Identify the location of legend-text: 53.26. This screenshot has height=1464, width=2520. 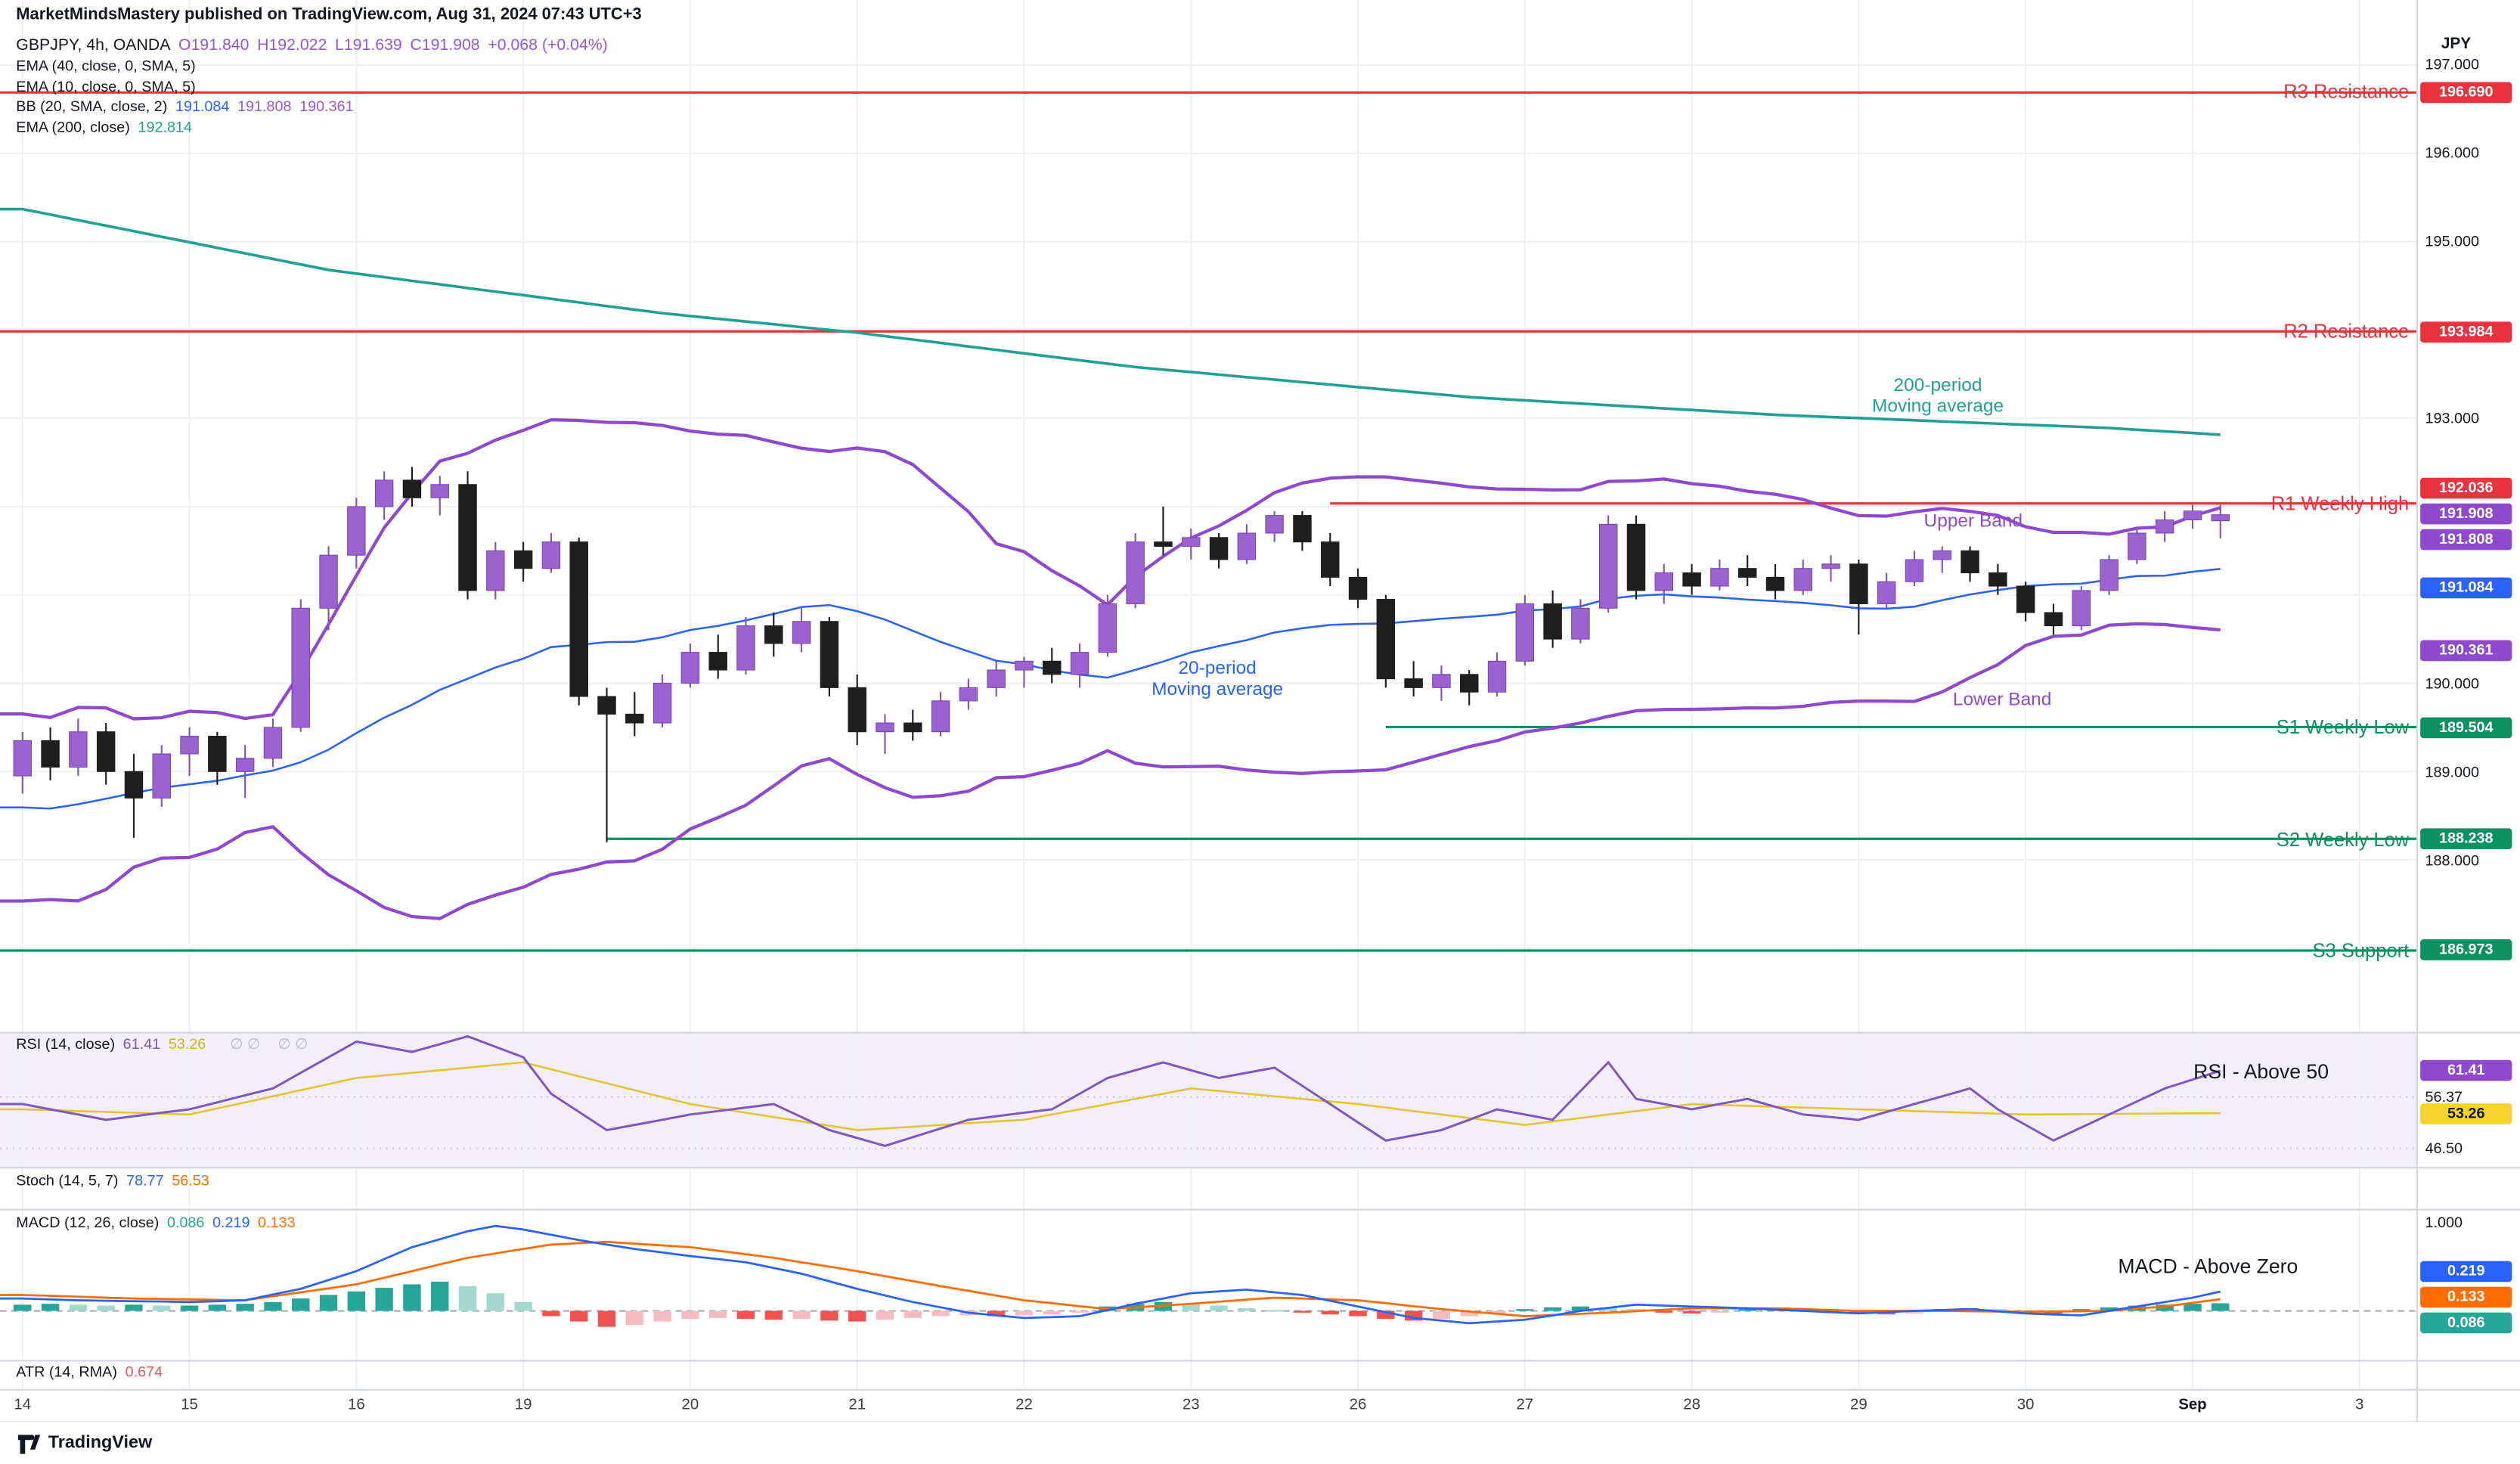
(187, 1044).